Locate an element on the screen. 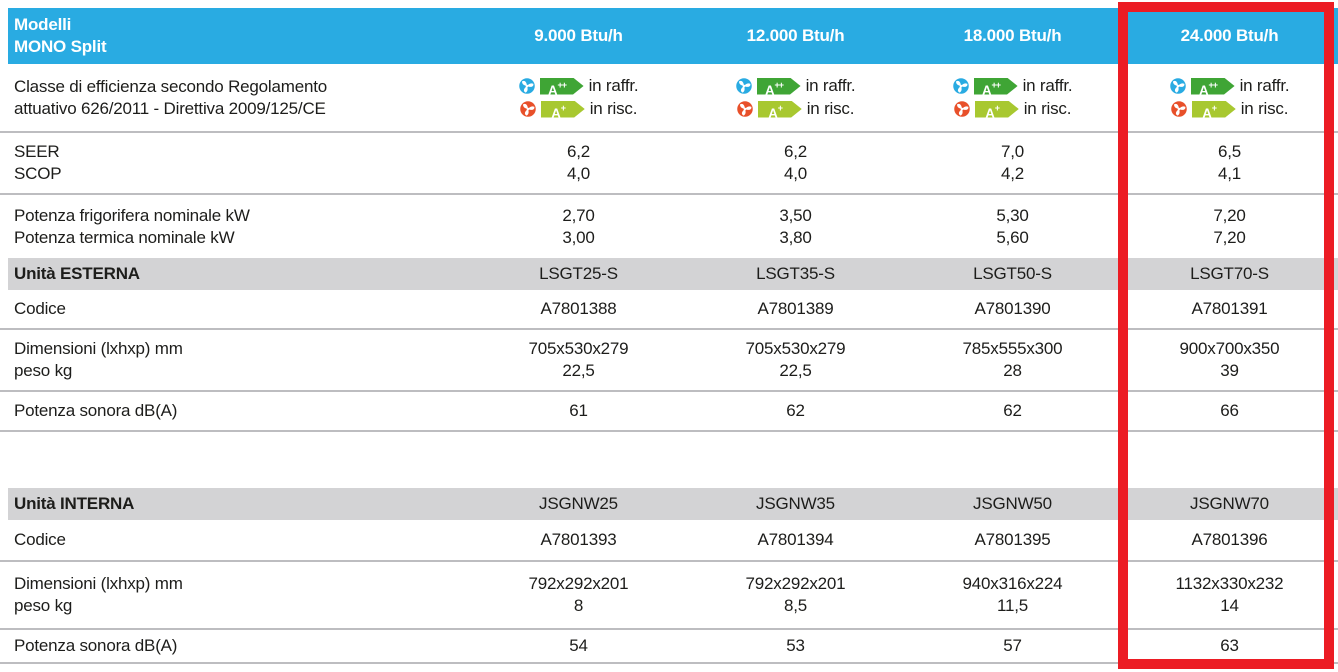 This screenshot has height=672, width=1338. seer-scop-24000: 6,5 4,1 is located at coordinates (1229, 162).